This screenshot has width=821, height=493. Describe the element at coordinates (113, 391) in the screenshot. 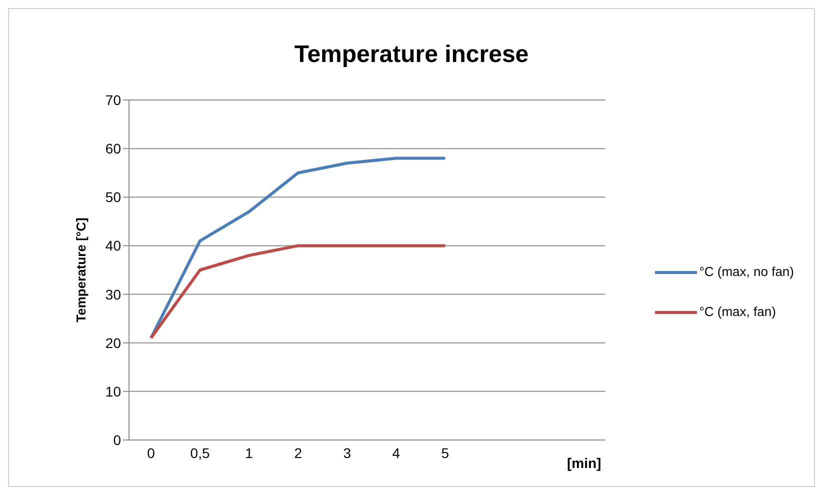

I see `y-tick-label: 10` at that location.